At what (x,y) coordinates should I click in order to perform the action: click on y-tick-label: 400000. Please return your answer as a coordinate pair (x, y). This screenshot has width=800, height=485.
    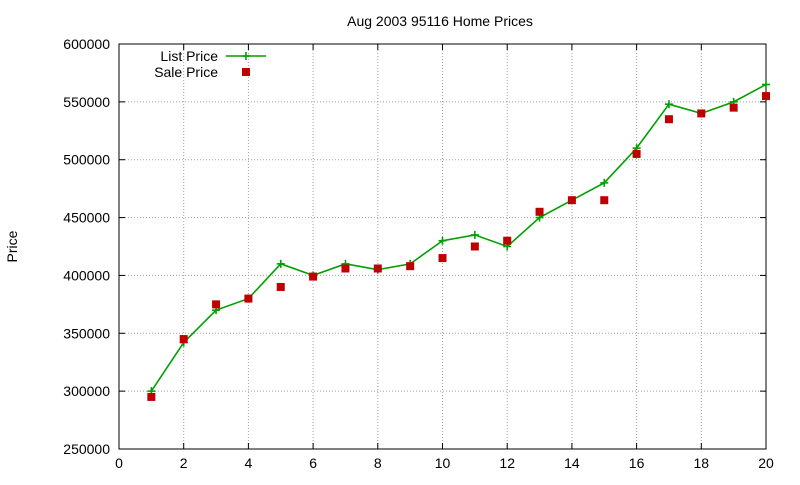
    Looking at the image, I should click on (86, 275).